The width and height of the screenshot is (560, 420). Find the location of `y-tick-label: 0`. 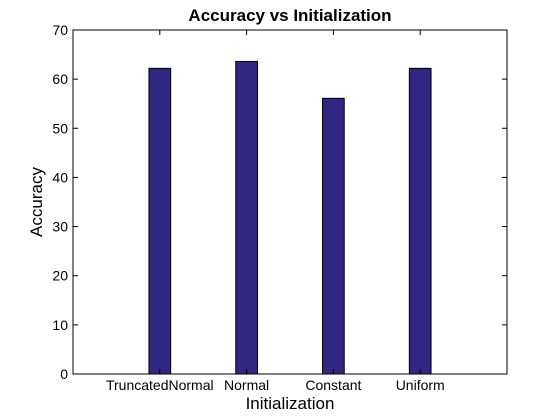

y-tick-label: 0 is located at coordinates (64, 374).